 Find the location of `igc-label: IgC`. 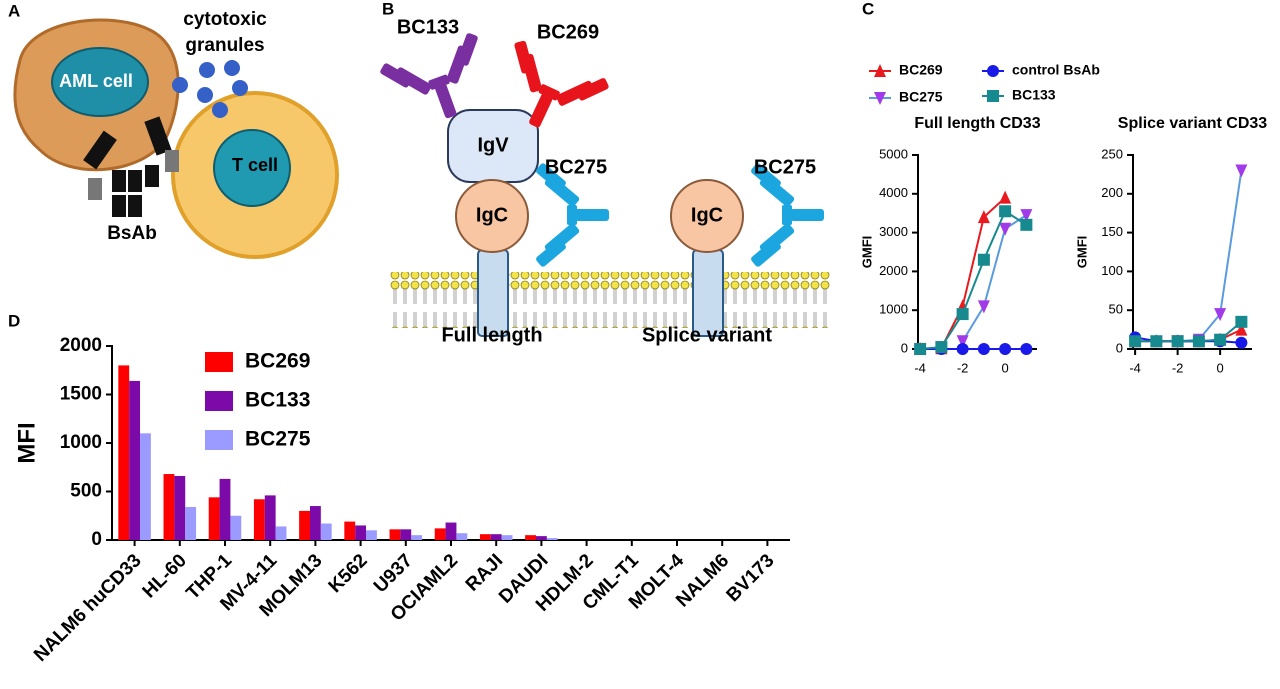

igc-label: IgC is located at coordinates (707, 215).